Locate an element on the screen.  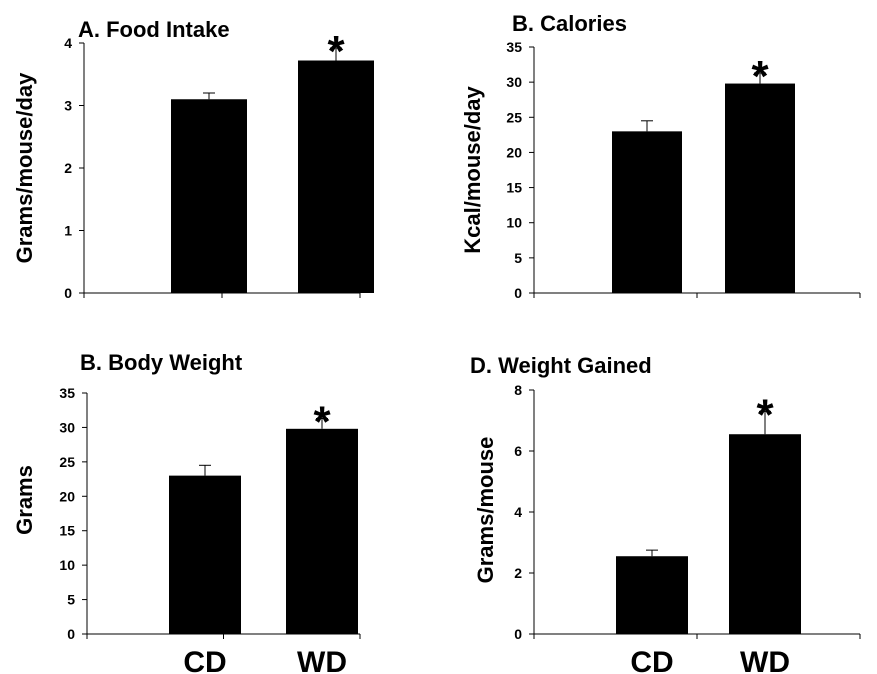
y-tick-label: 8 is located at coordinates (518, 390).